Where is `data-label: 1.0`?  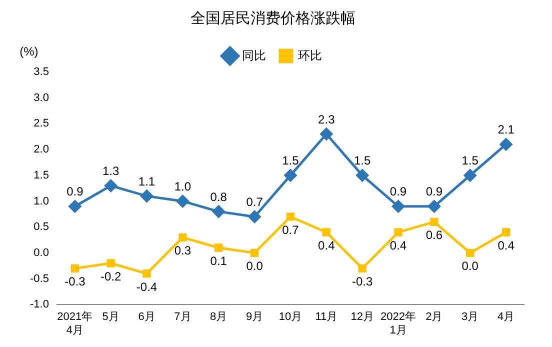
data-label: 1.0 is located at coordinates (183, 187).